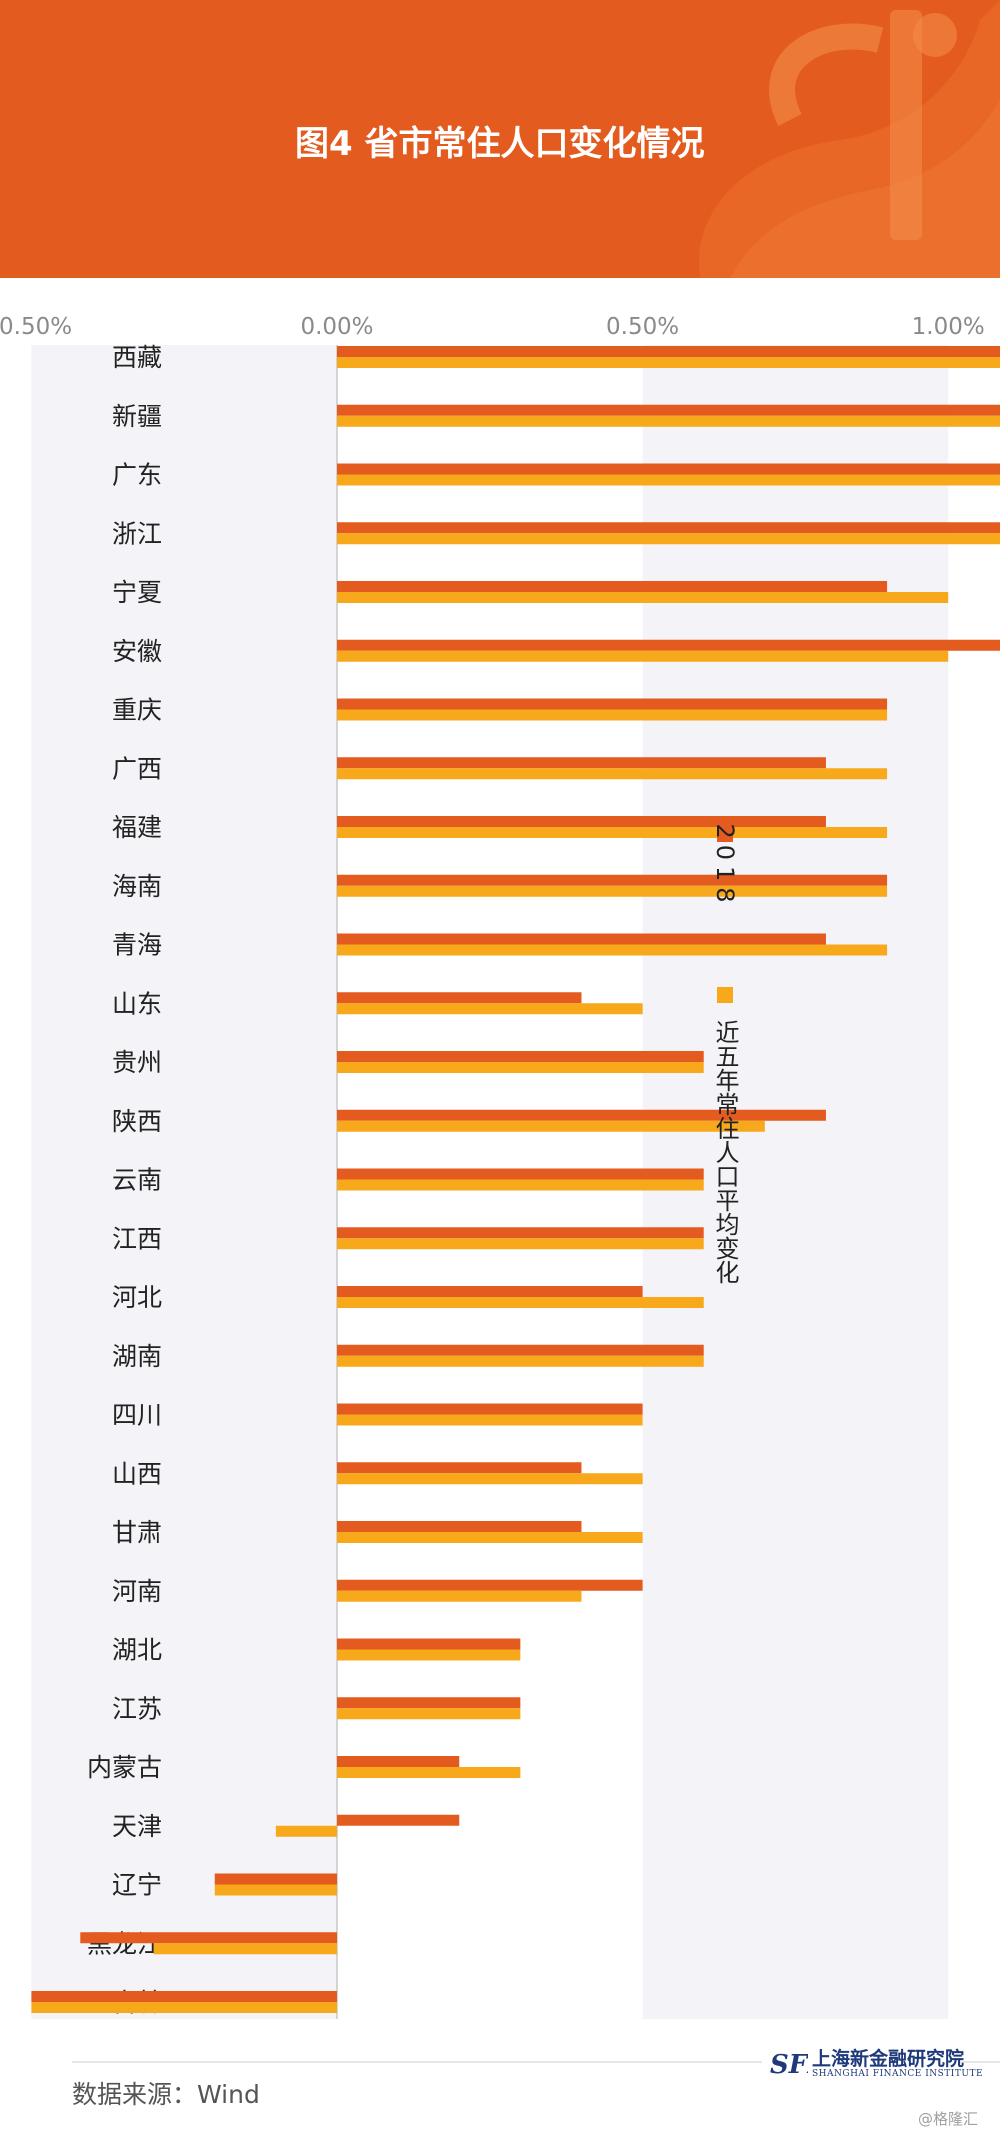  What do you see at coordinates (137, 1885) in the screenshot?
I see `category-label: 辽宁` at bounding box center [137, 1885].